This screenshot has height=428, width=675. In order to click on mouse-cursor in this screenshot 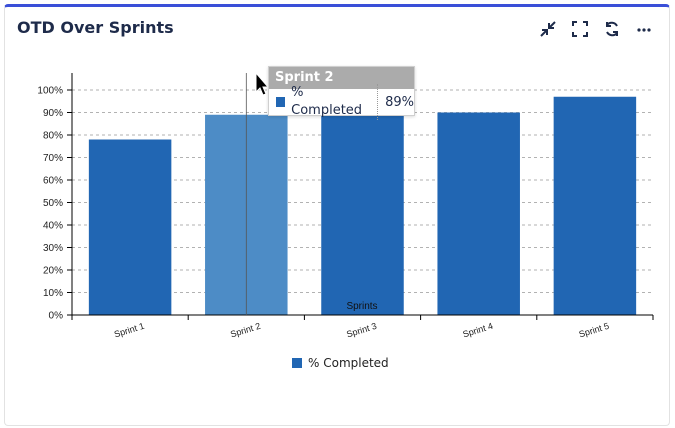, I will do `click(262, 83)`.